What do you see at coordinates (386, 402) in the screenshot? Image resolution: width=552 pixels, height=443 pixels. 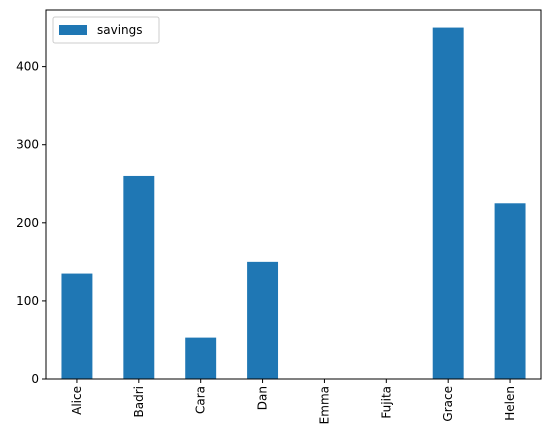 I see `x-tick-label-fujita: Fujita` at bounding box center [386, 402].